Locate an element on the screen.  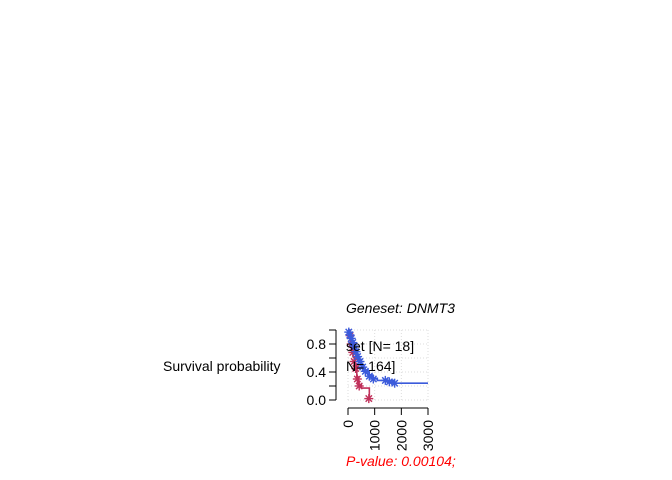
legend-entry-2: N= 164] is located at coordinates (370, 366).